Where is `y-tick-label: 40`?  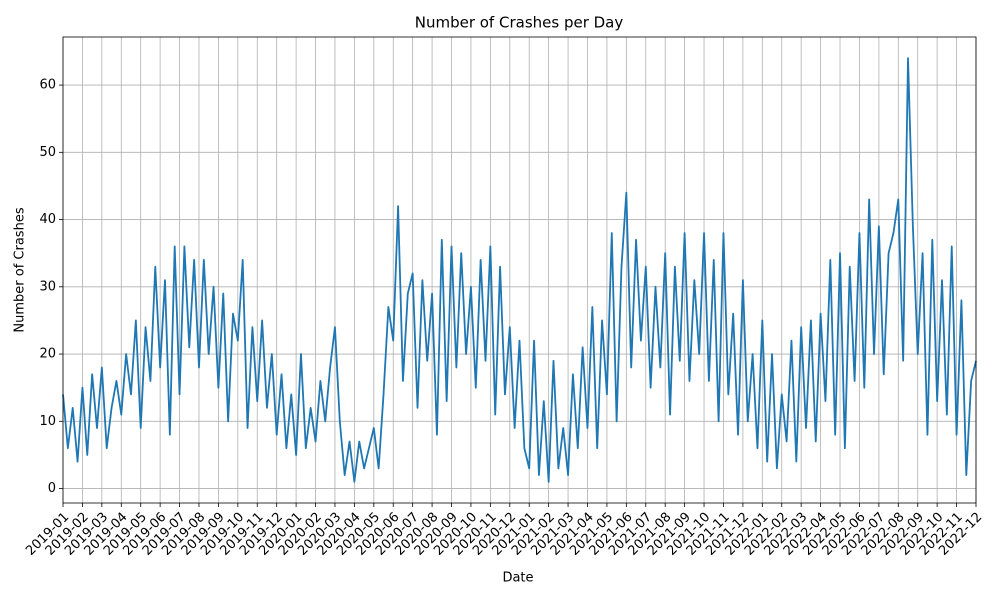 y-tick-label: 40 is located at coordinates (47, 219).